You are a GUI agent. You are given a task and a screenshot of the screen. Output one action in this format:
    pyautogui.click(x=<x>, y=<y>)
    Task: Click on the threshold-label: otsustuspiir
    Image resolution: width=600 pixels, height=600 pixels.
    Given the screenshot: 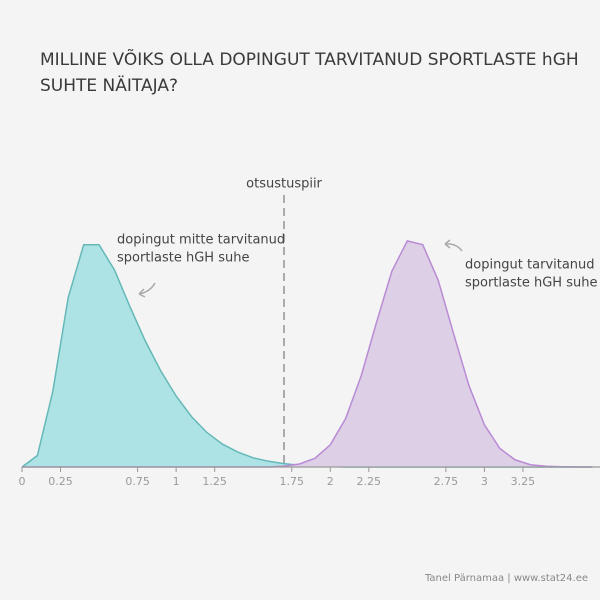 What is the action you would take?
    pyautogui.click(x=284, y=184)
    